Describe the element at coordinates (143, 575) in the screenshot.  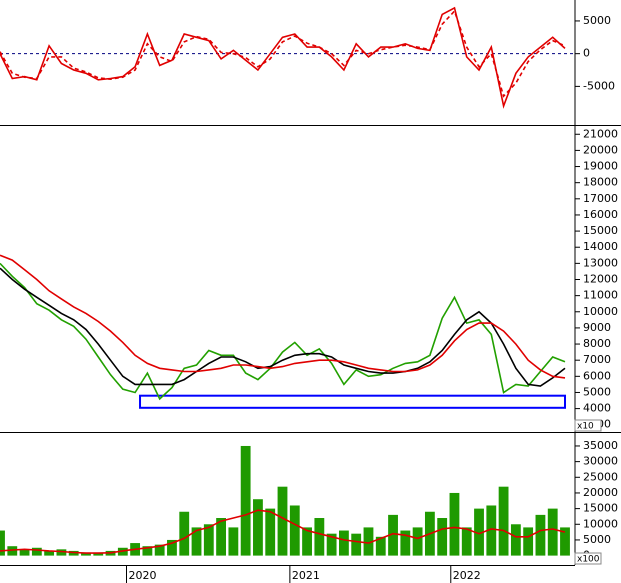
I see `x-tick-label: 2020` at that location.